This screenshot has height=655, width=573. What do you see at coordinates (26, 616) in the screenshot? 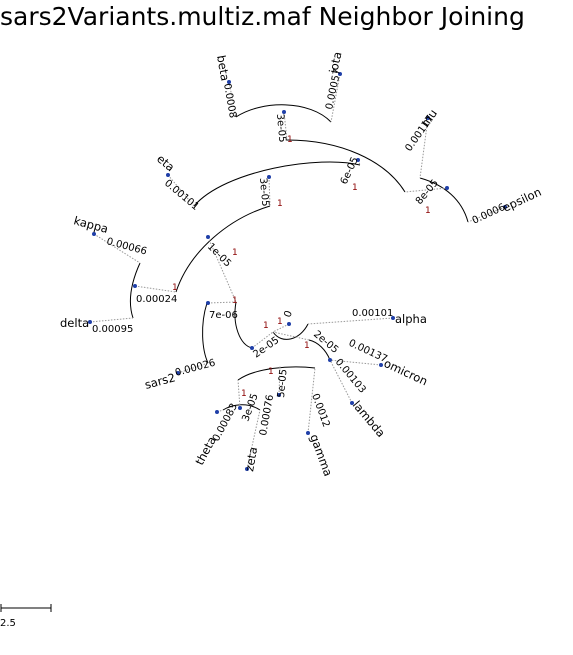
I see `scale-bar: 2.5` at bounding box center [26, 616].